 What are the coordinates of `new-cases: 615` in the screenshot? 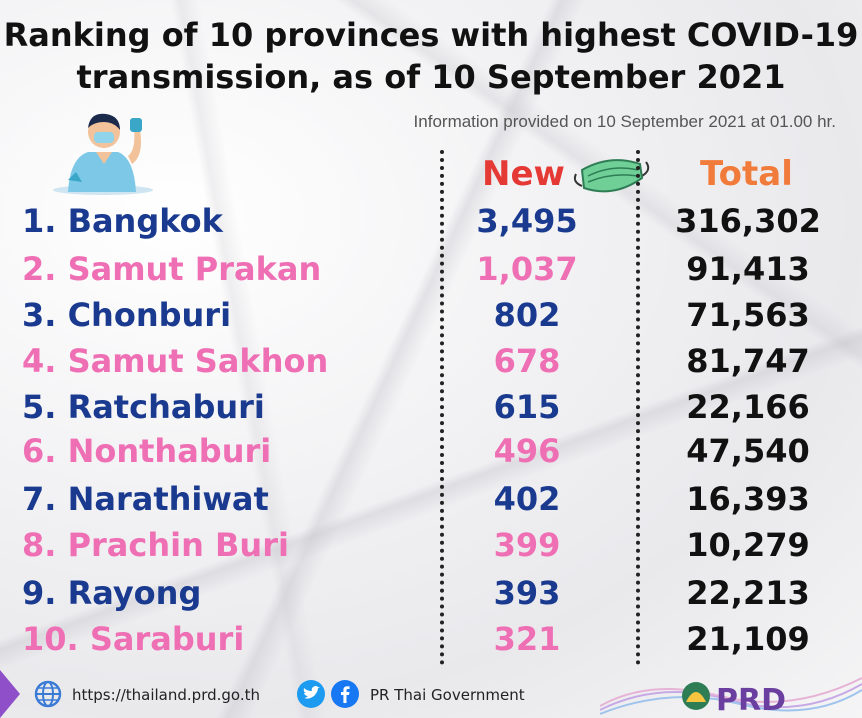 It's located at (527, 407).